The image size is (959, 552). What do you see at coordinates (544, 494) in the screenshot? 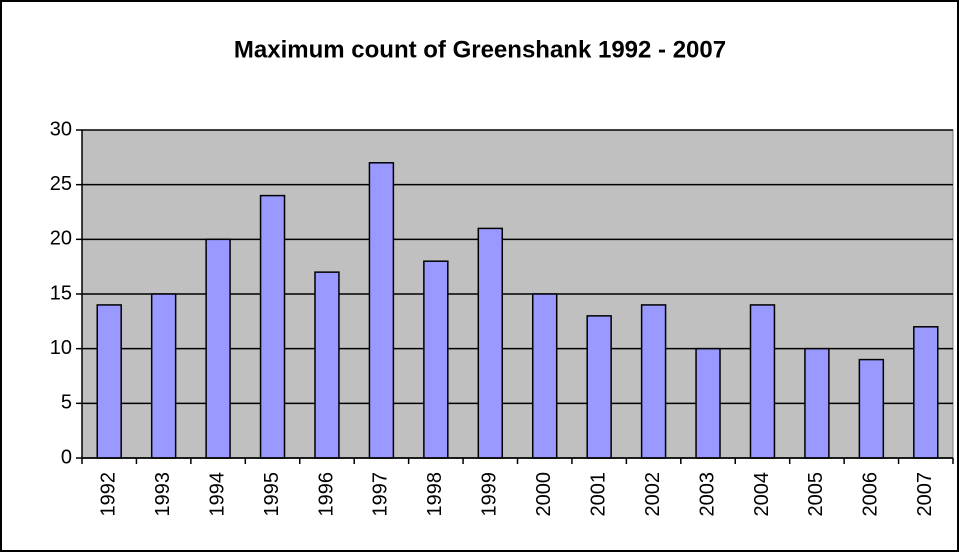
I see `x-tick-label: 2000` at bounding box center [544, 494].